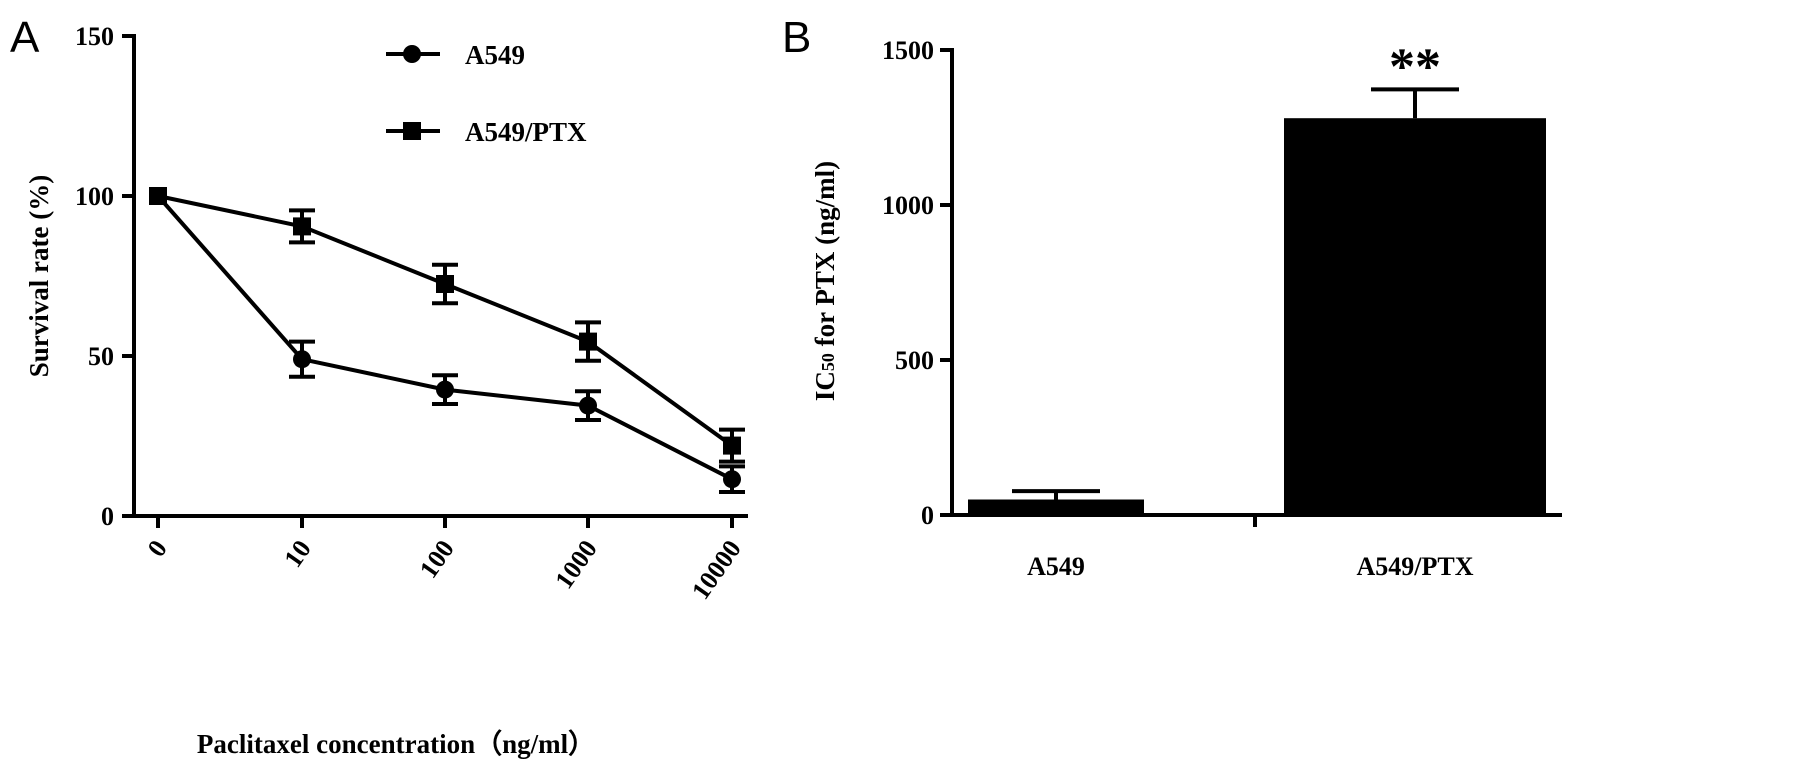  What do you see at coordinates (1250, 548) in the screenshot?
I see `panel-b-x-ticks: A549 A549/PTX` at bounding box center [1250, 548].